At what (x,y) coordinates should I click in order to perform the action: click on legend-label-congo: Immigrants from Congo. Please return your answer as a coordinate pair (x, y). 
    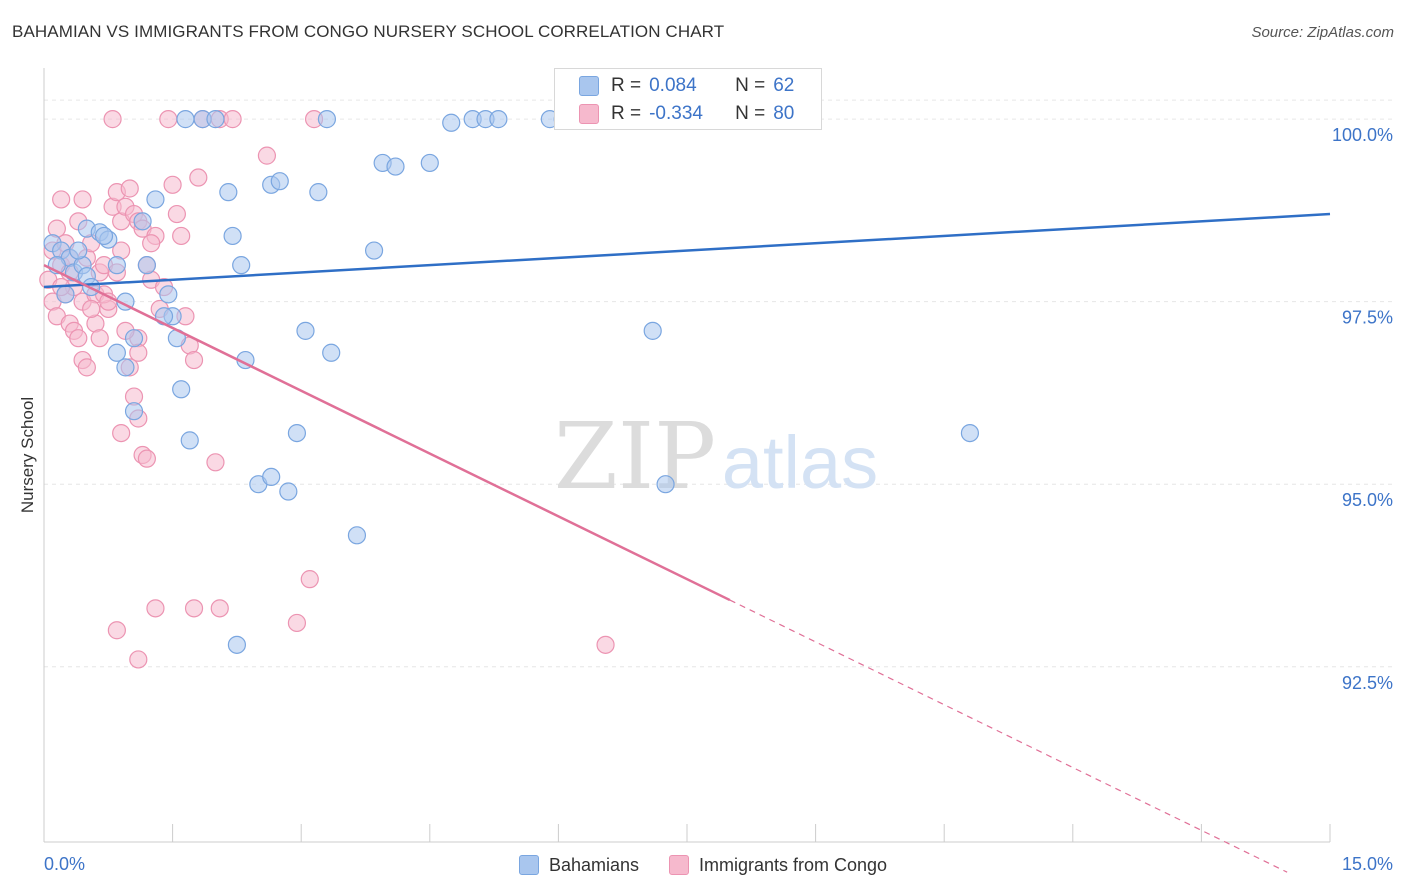
    Looking at the image, I should click on (793, 864).